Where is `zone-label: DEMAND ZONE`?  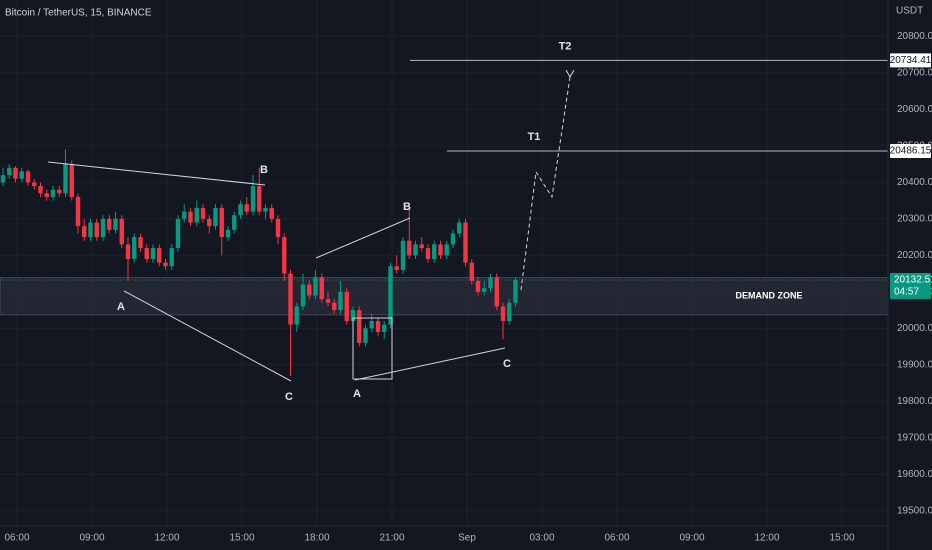 zone-label: DEMAND ZONE is located at coordinates (769, 296).